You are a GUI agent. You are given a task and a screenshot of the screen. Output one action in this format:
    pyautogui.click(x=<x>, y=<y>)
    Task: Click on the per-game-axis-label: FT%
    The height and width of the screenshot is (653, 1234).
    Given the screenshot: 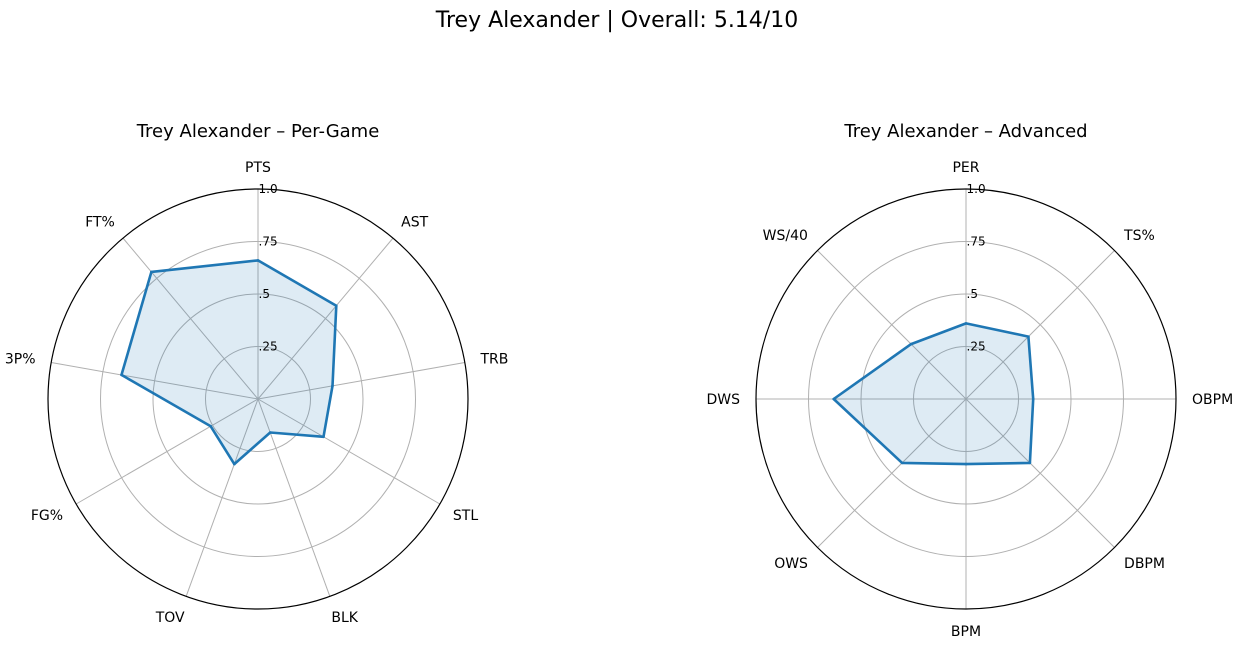 What is the action you would take?
    pyautogui.click(x=100, y=222)
    